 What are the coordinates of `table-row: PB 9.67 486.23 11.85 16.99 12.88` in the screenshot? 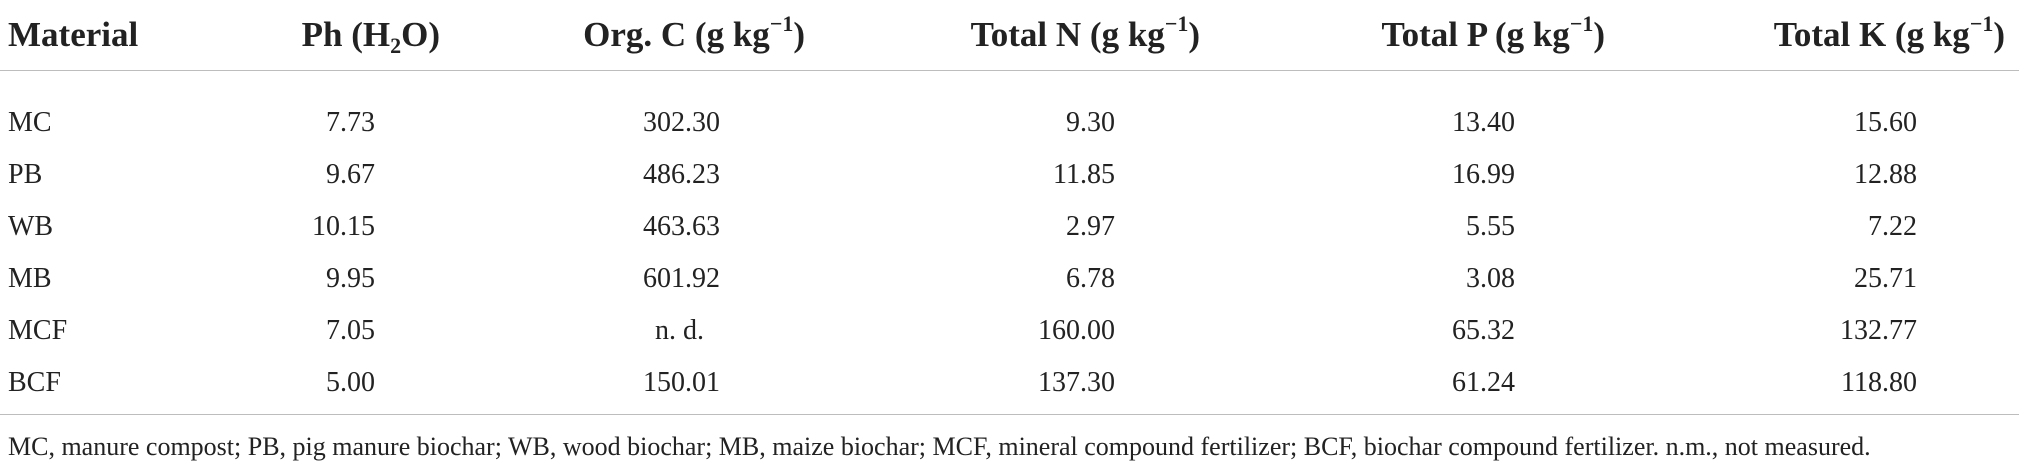 It's located at (1009, 175).